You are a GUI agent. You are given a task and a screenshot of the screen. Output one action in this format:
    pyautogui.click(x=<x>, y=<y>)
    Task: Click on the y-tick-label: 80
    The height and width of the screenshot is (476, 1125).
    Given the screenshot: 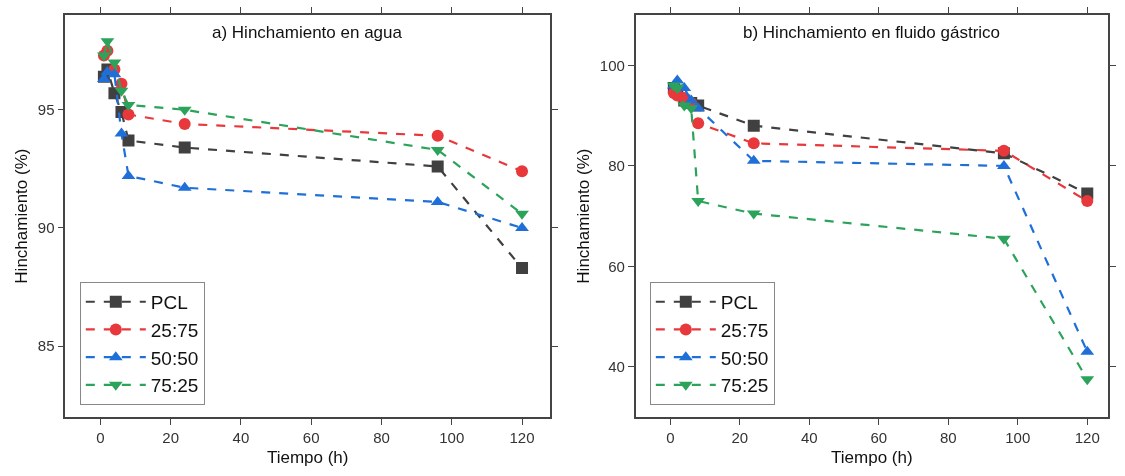 What is the action you would take?
    pyautogui.click(x=616, y=166)
    